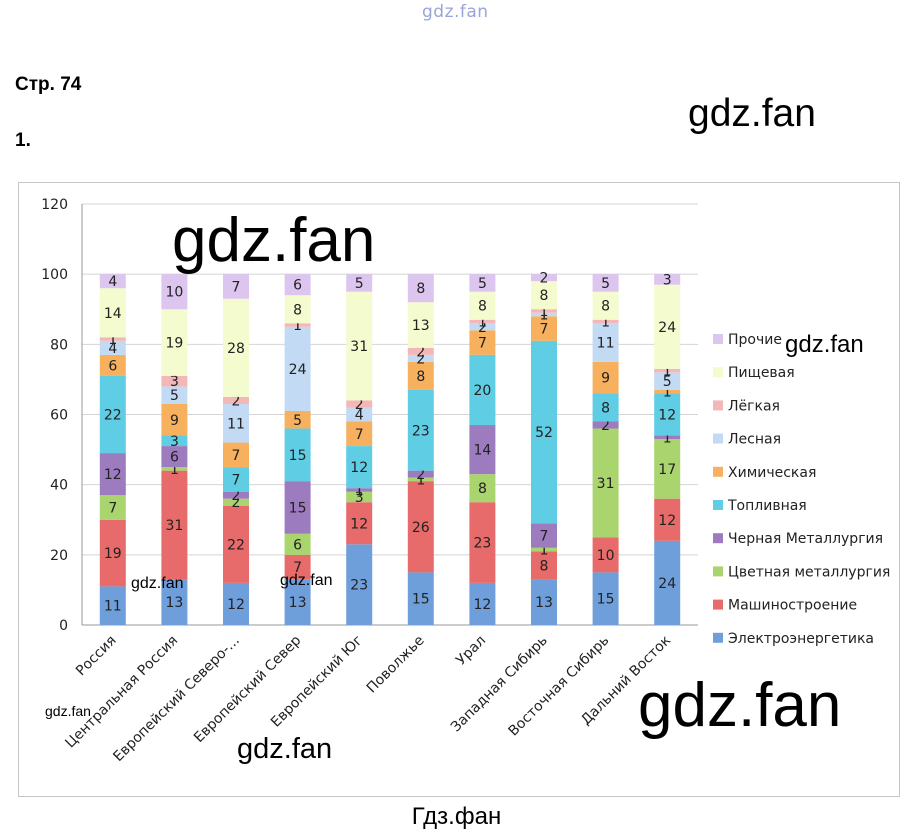 The image size is (913, 838). What do you see at coordinates (59, 345) in the screenshot?
I see `y-tick-label: 80` at bounding box center [59, 345].